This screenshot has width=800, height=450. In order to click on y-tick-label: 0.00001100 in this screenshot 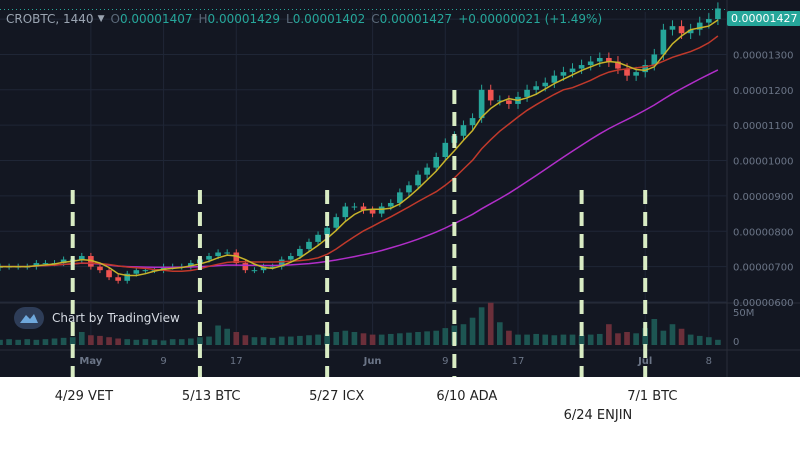, I will do `click(763, 126)`.